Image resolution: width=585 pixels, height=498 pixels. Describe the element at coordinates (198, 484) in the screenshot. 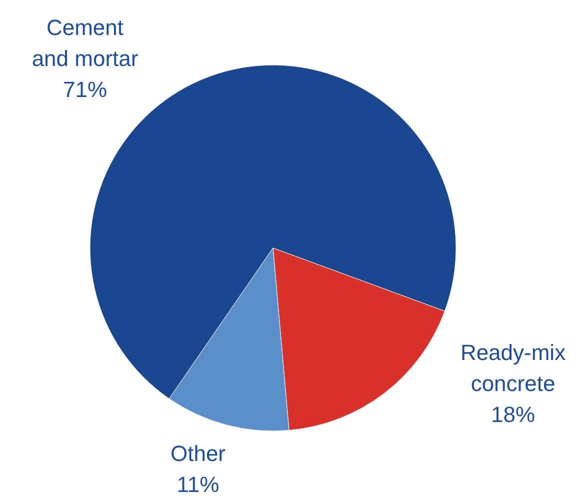

I see `data-label: 11%` at that location.